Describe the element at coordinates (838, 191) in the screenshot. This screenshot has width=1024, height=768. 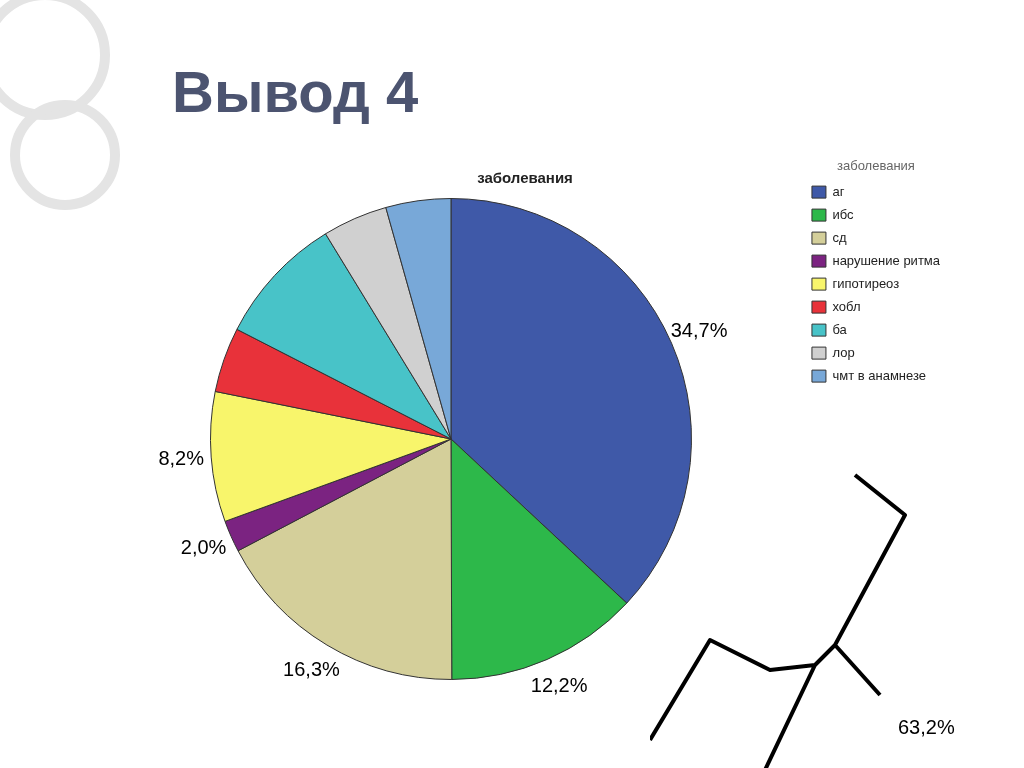
I see `legend-label: аг` at that location.